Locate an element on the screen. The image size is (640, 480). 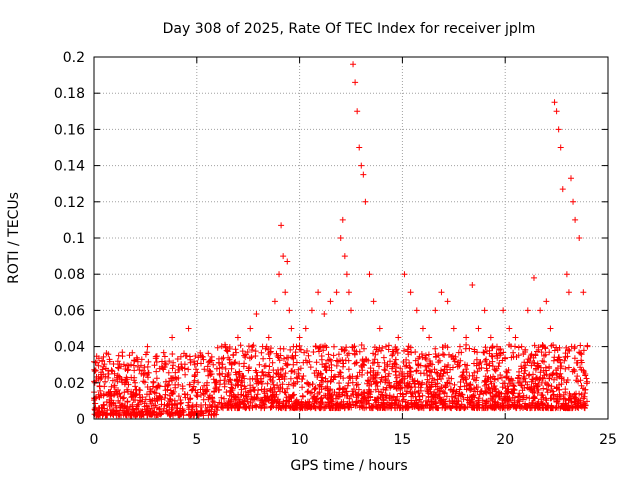
y-tick-labels: 0 0.02 0.04 0.06 0.08 0.1 0.12 0.14 0.16 0.18 0.2 is located at coordinates (69, 239).